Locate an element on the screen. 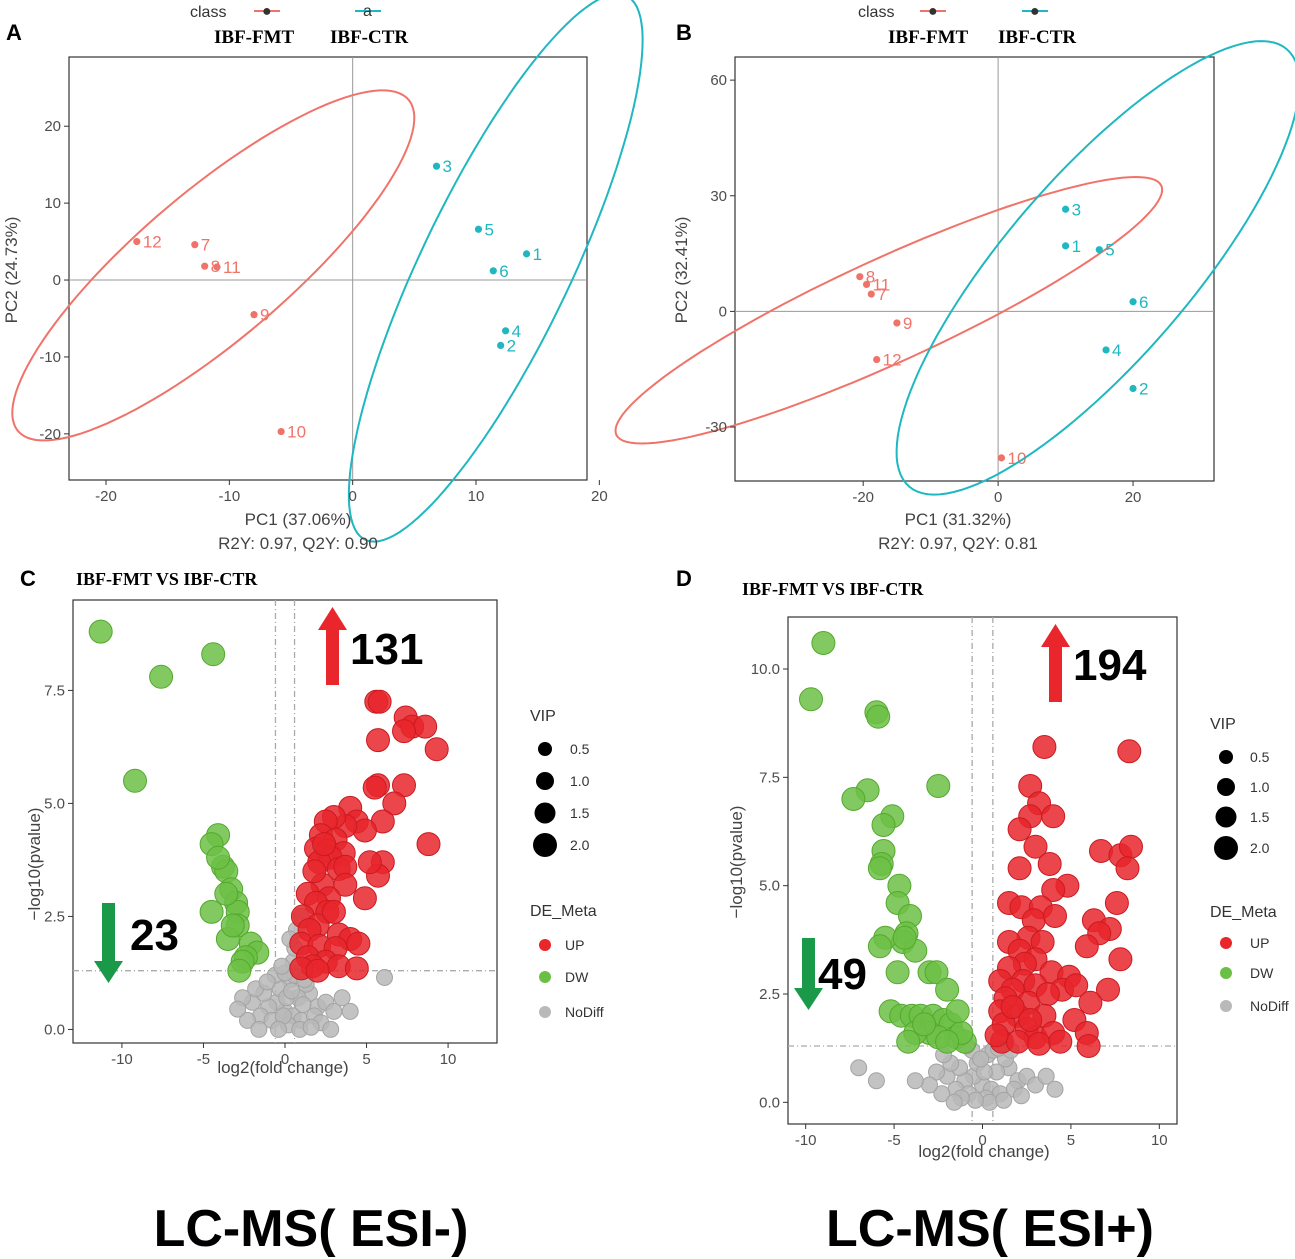  legend-c-vip-title: VIP is located at coordinates (543, 716).